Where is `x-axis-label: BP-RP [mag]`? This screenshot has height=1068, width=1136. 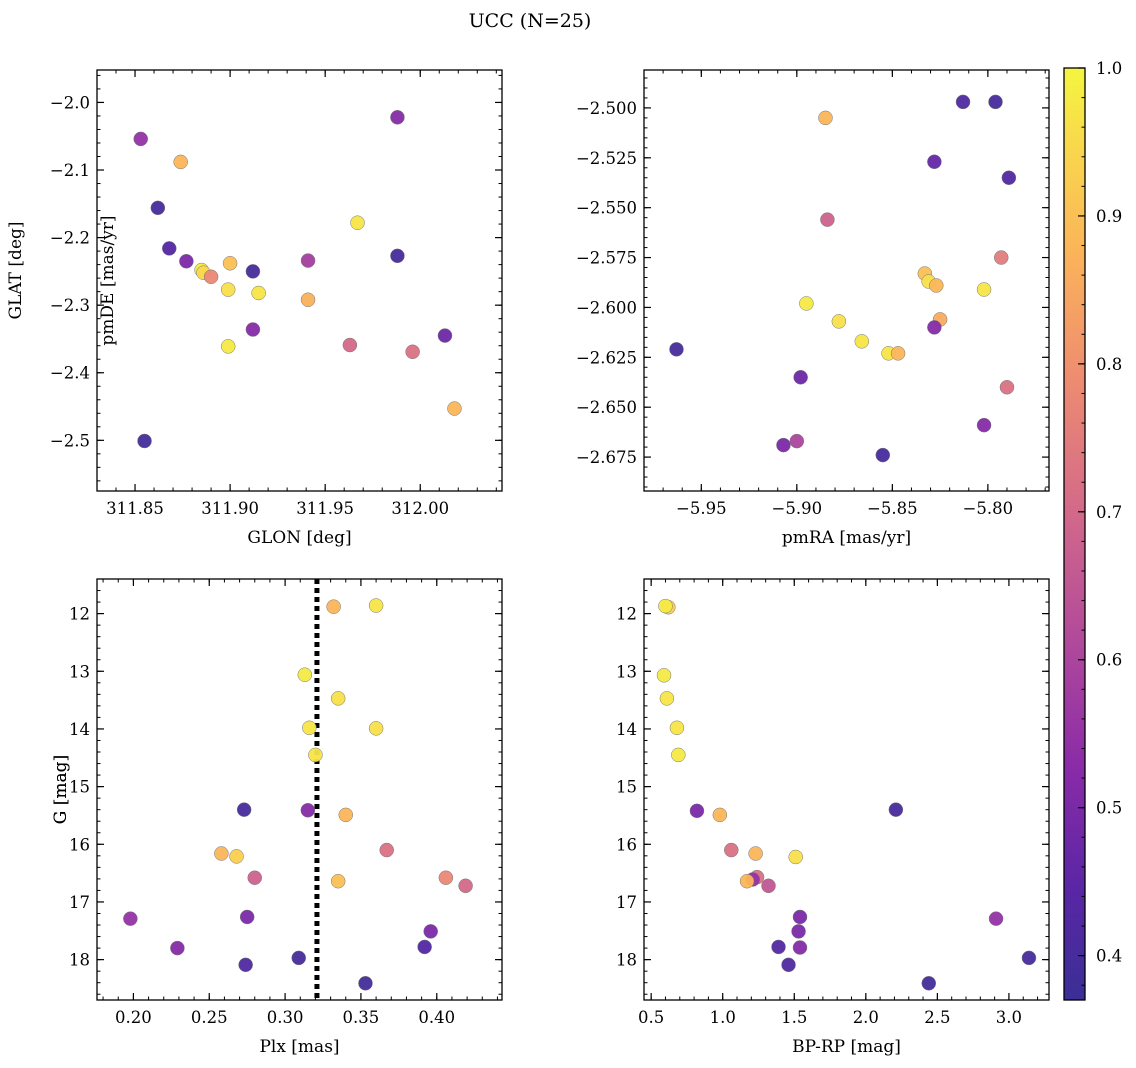 x-axis-label: BP-RP [mag] is located at coordinates (846, 1047).